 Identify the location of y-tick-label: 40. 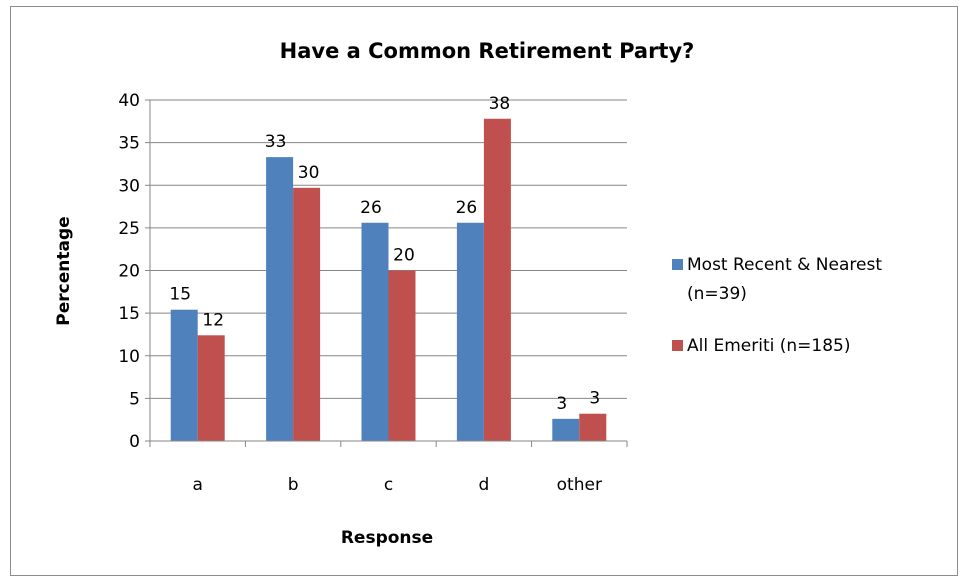
(129, 101).